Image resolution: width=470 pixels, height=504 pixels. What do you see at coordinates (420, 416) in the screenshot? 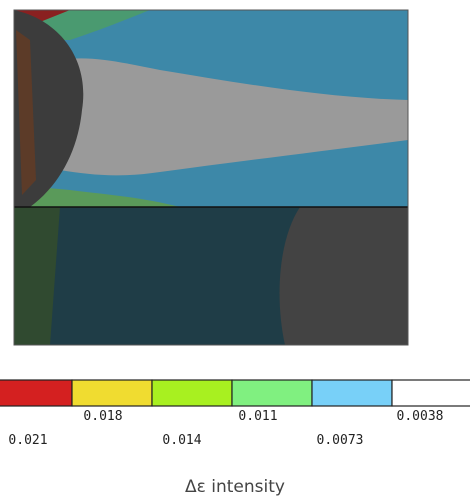
I see `colorbar-label: 0.0038` at bounding box center [420, 416].